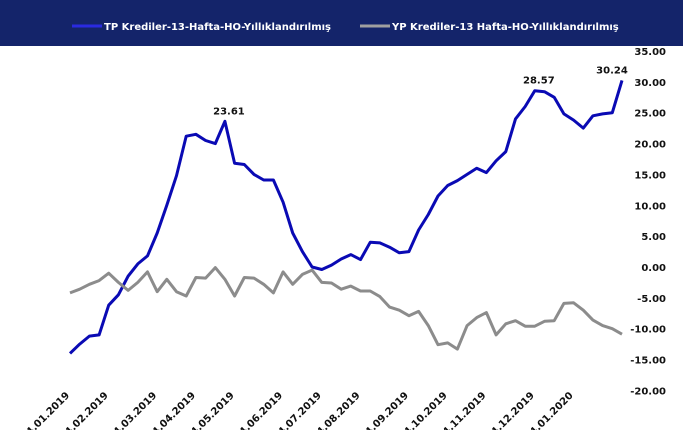 This screenshot has width=683, height=430. What do you see at coordinates (510, 410) in the screenshot?
I see `x-tick-label: 04.12.2019` at bounding box center [510, 410].